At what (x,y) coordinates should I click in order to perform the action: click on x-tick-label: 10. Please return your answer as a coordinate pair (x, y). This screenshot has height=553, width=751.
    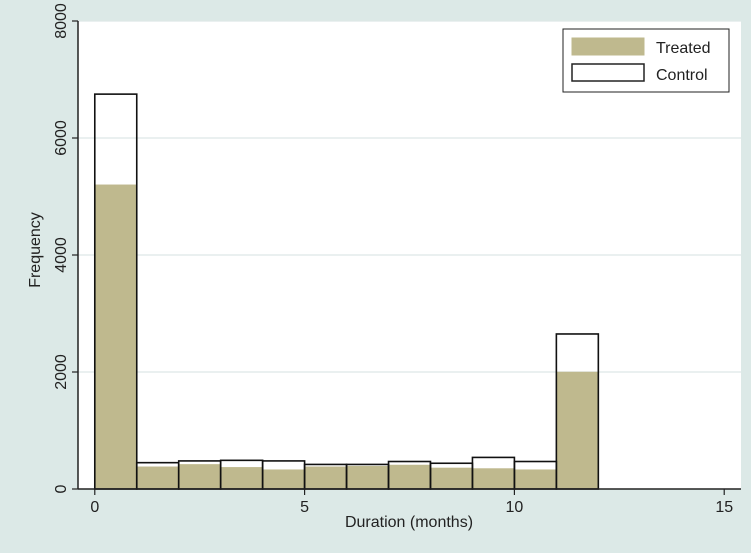
    Looking at the image, I should click on (515, 507).